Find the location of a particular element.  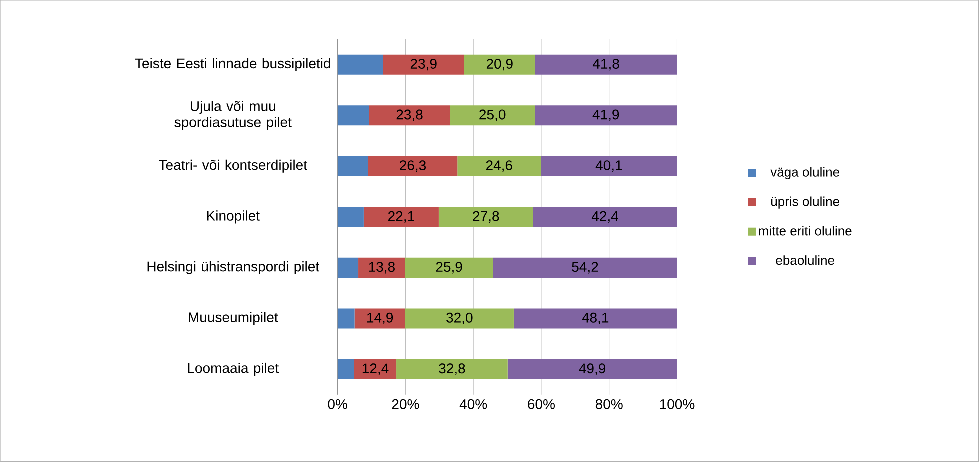

data-label: 40,1 is located at coordinates (609, 166).